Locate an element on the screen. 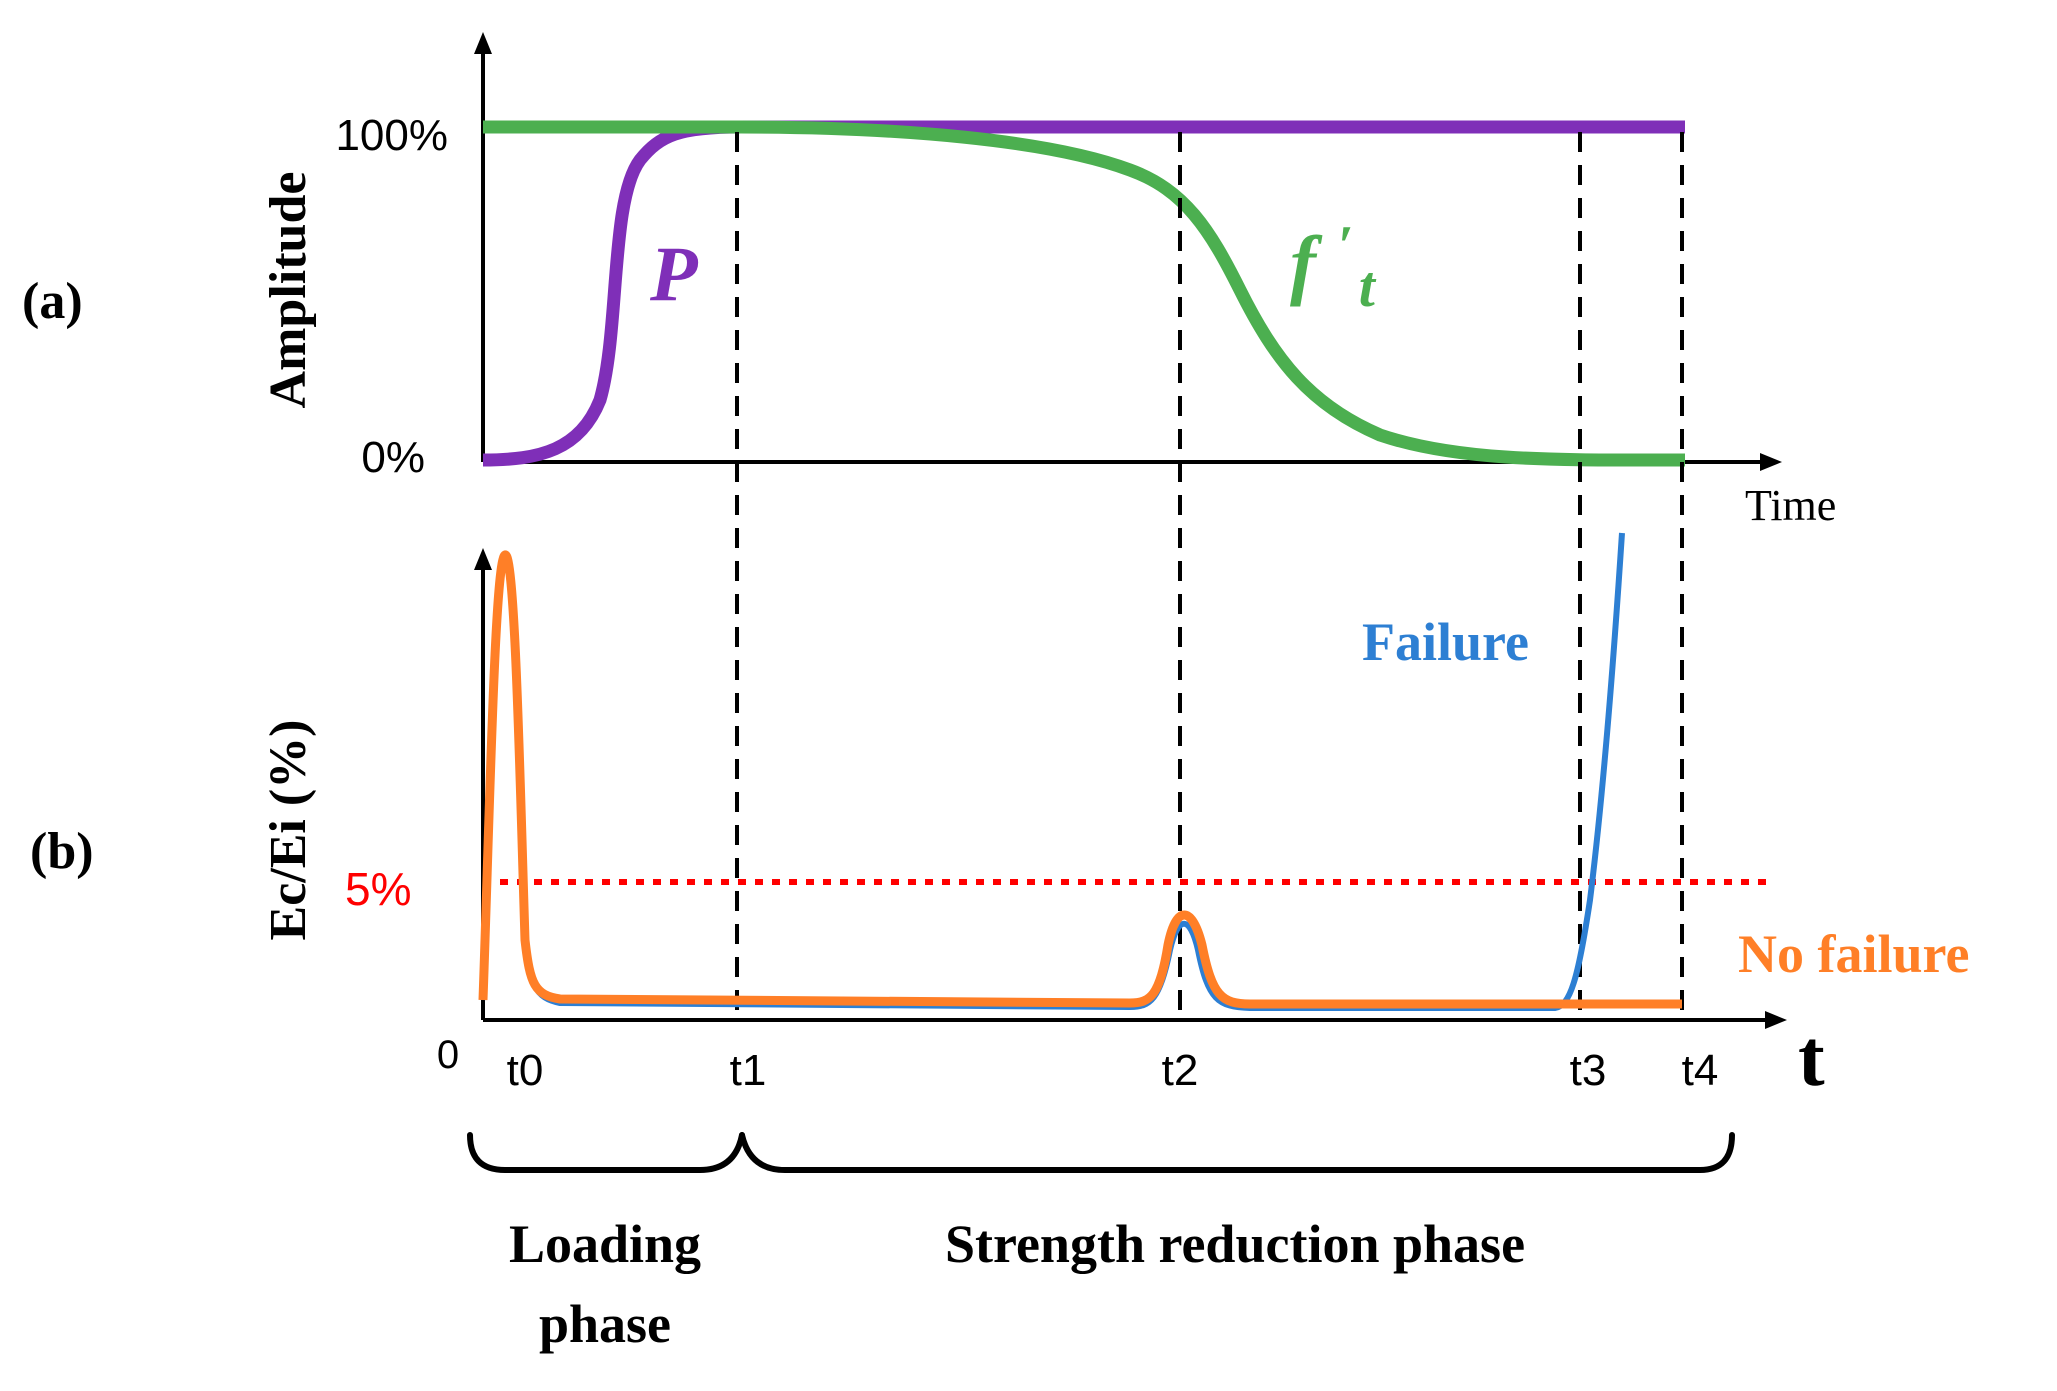 This screenshot has height=1391, width=2057. panel-b-y-axis-label: Ec/Ei (%) is located at coordinates (288, 830).